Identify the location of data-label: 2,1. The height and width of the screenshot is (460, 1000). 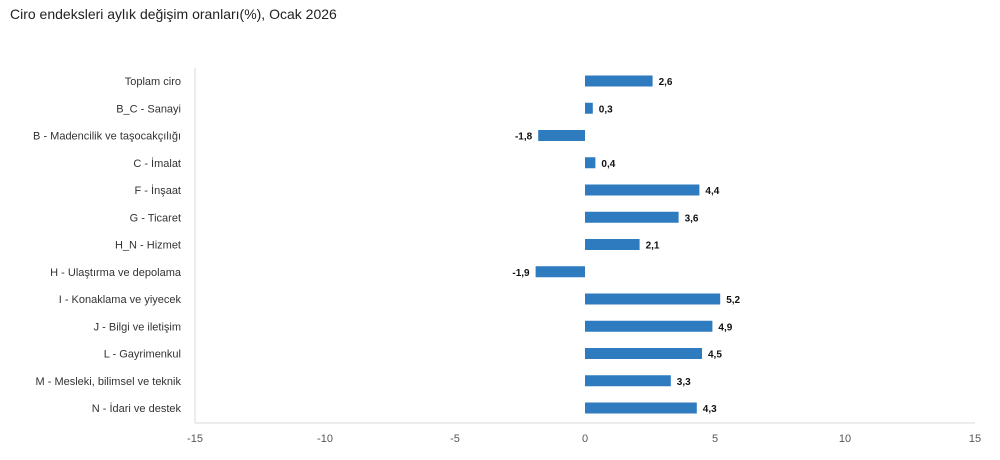
(653, 246).